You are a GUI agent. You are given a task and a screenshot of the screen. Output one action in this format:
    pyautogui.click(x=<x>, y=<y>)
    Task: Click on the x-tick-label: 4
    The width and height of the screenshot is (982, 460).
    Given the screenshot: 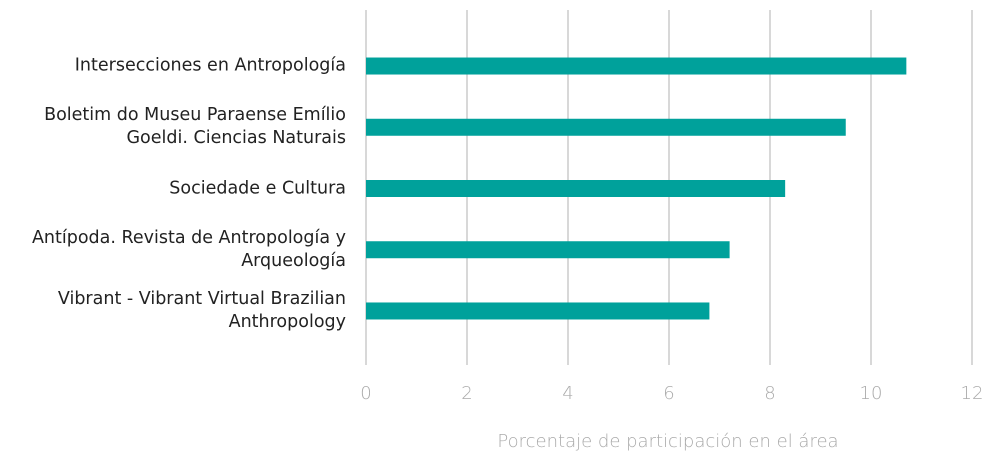 What is the action you would take?
    pyautogui.click(x=567, y=393)
    